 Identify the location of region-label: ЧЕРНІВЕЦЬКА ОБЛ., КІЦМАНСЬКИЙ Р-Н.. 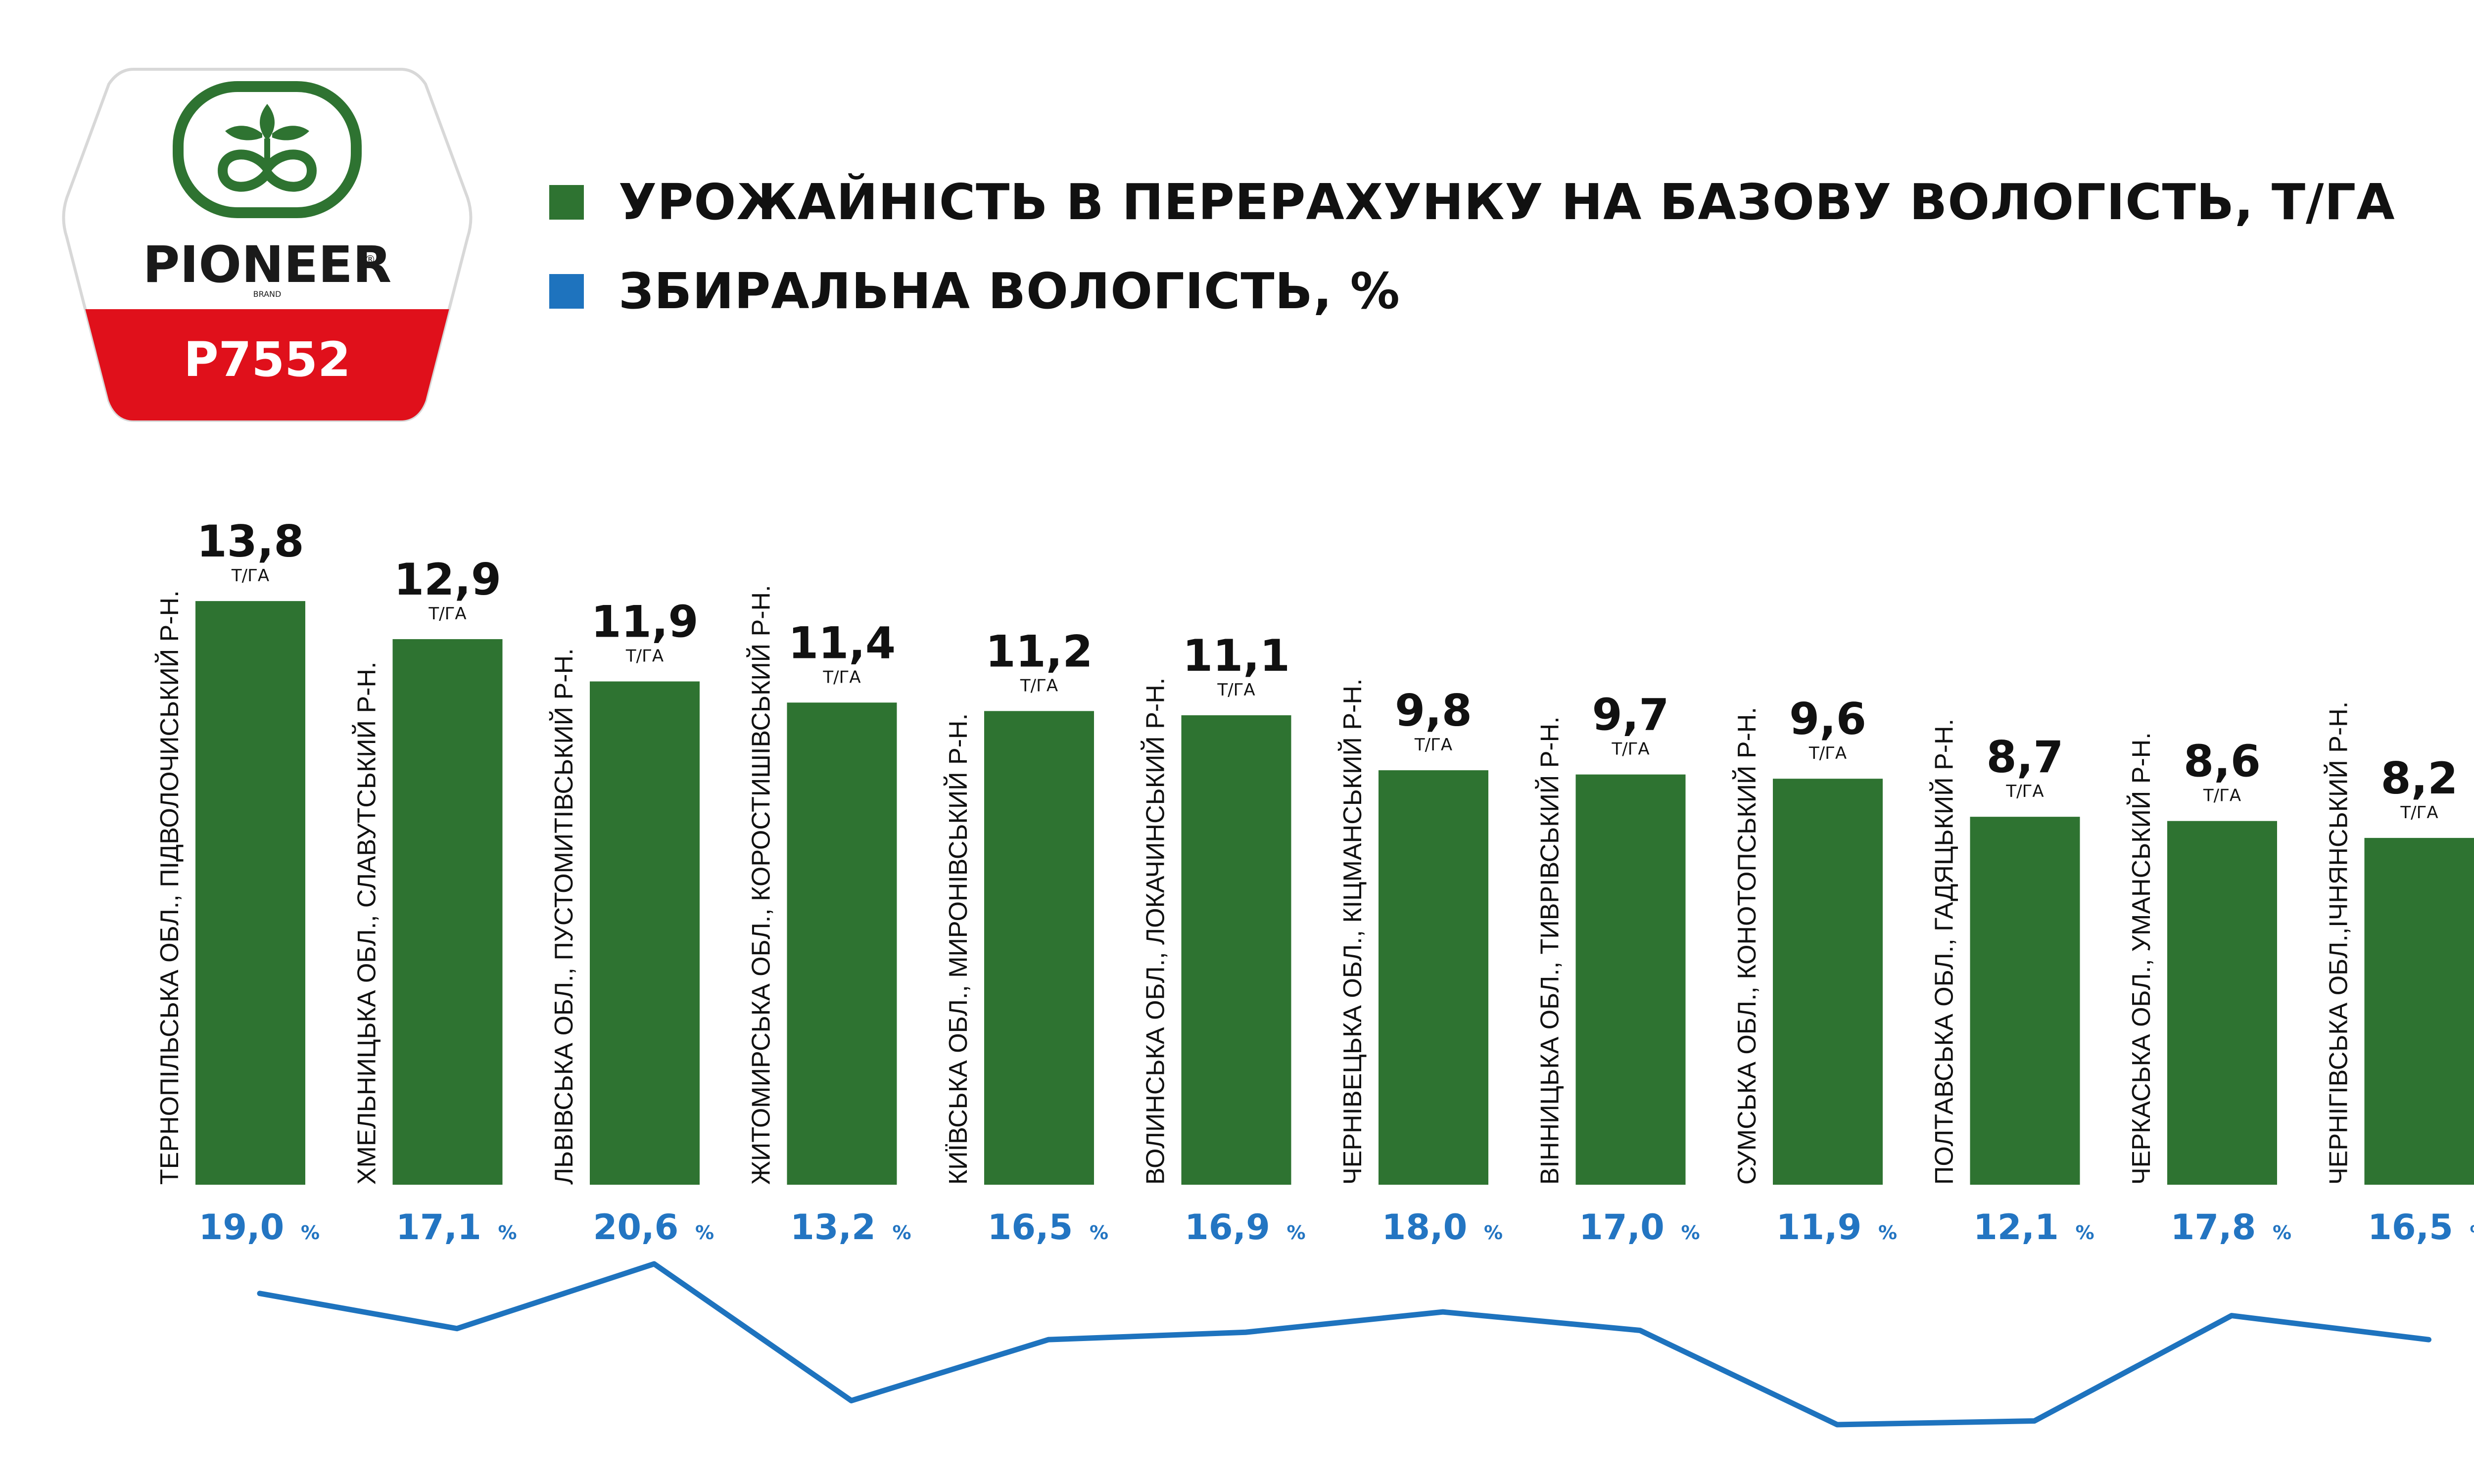
(1353, 932).